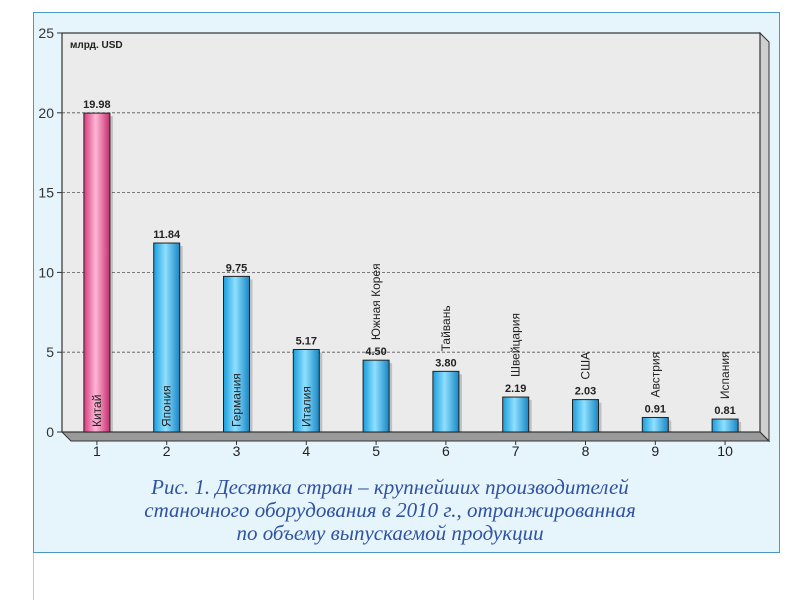  What do you see at coordinates (167, 235) in the screenshot?
I see `bar-value-label: 11.84` at bounding box center [167, 235].